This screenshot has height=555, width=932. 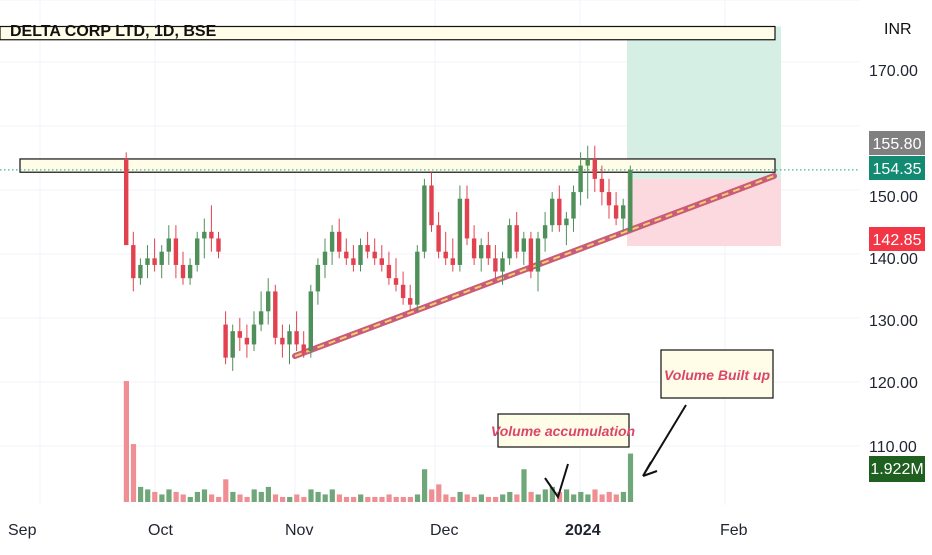 What do you see at coordinates (898, 29) in the screenshot?
I see `currency-label: INR` at bounding box center [898, 29].